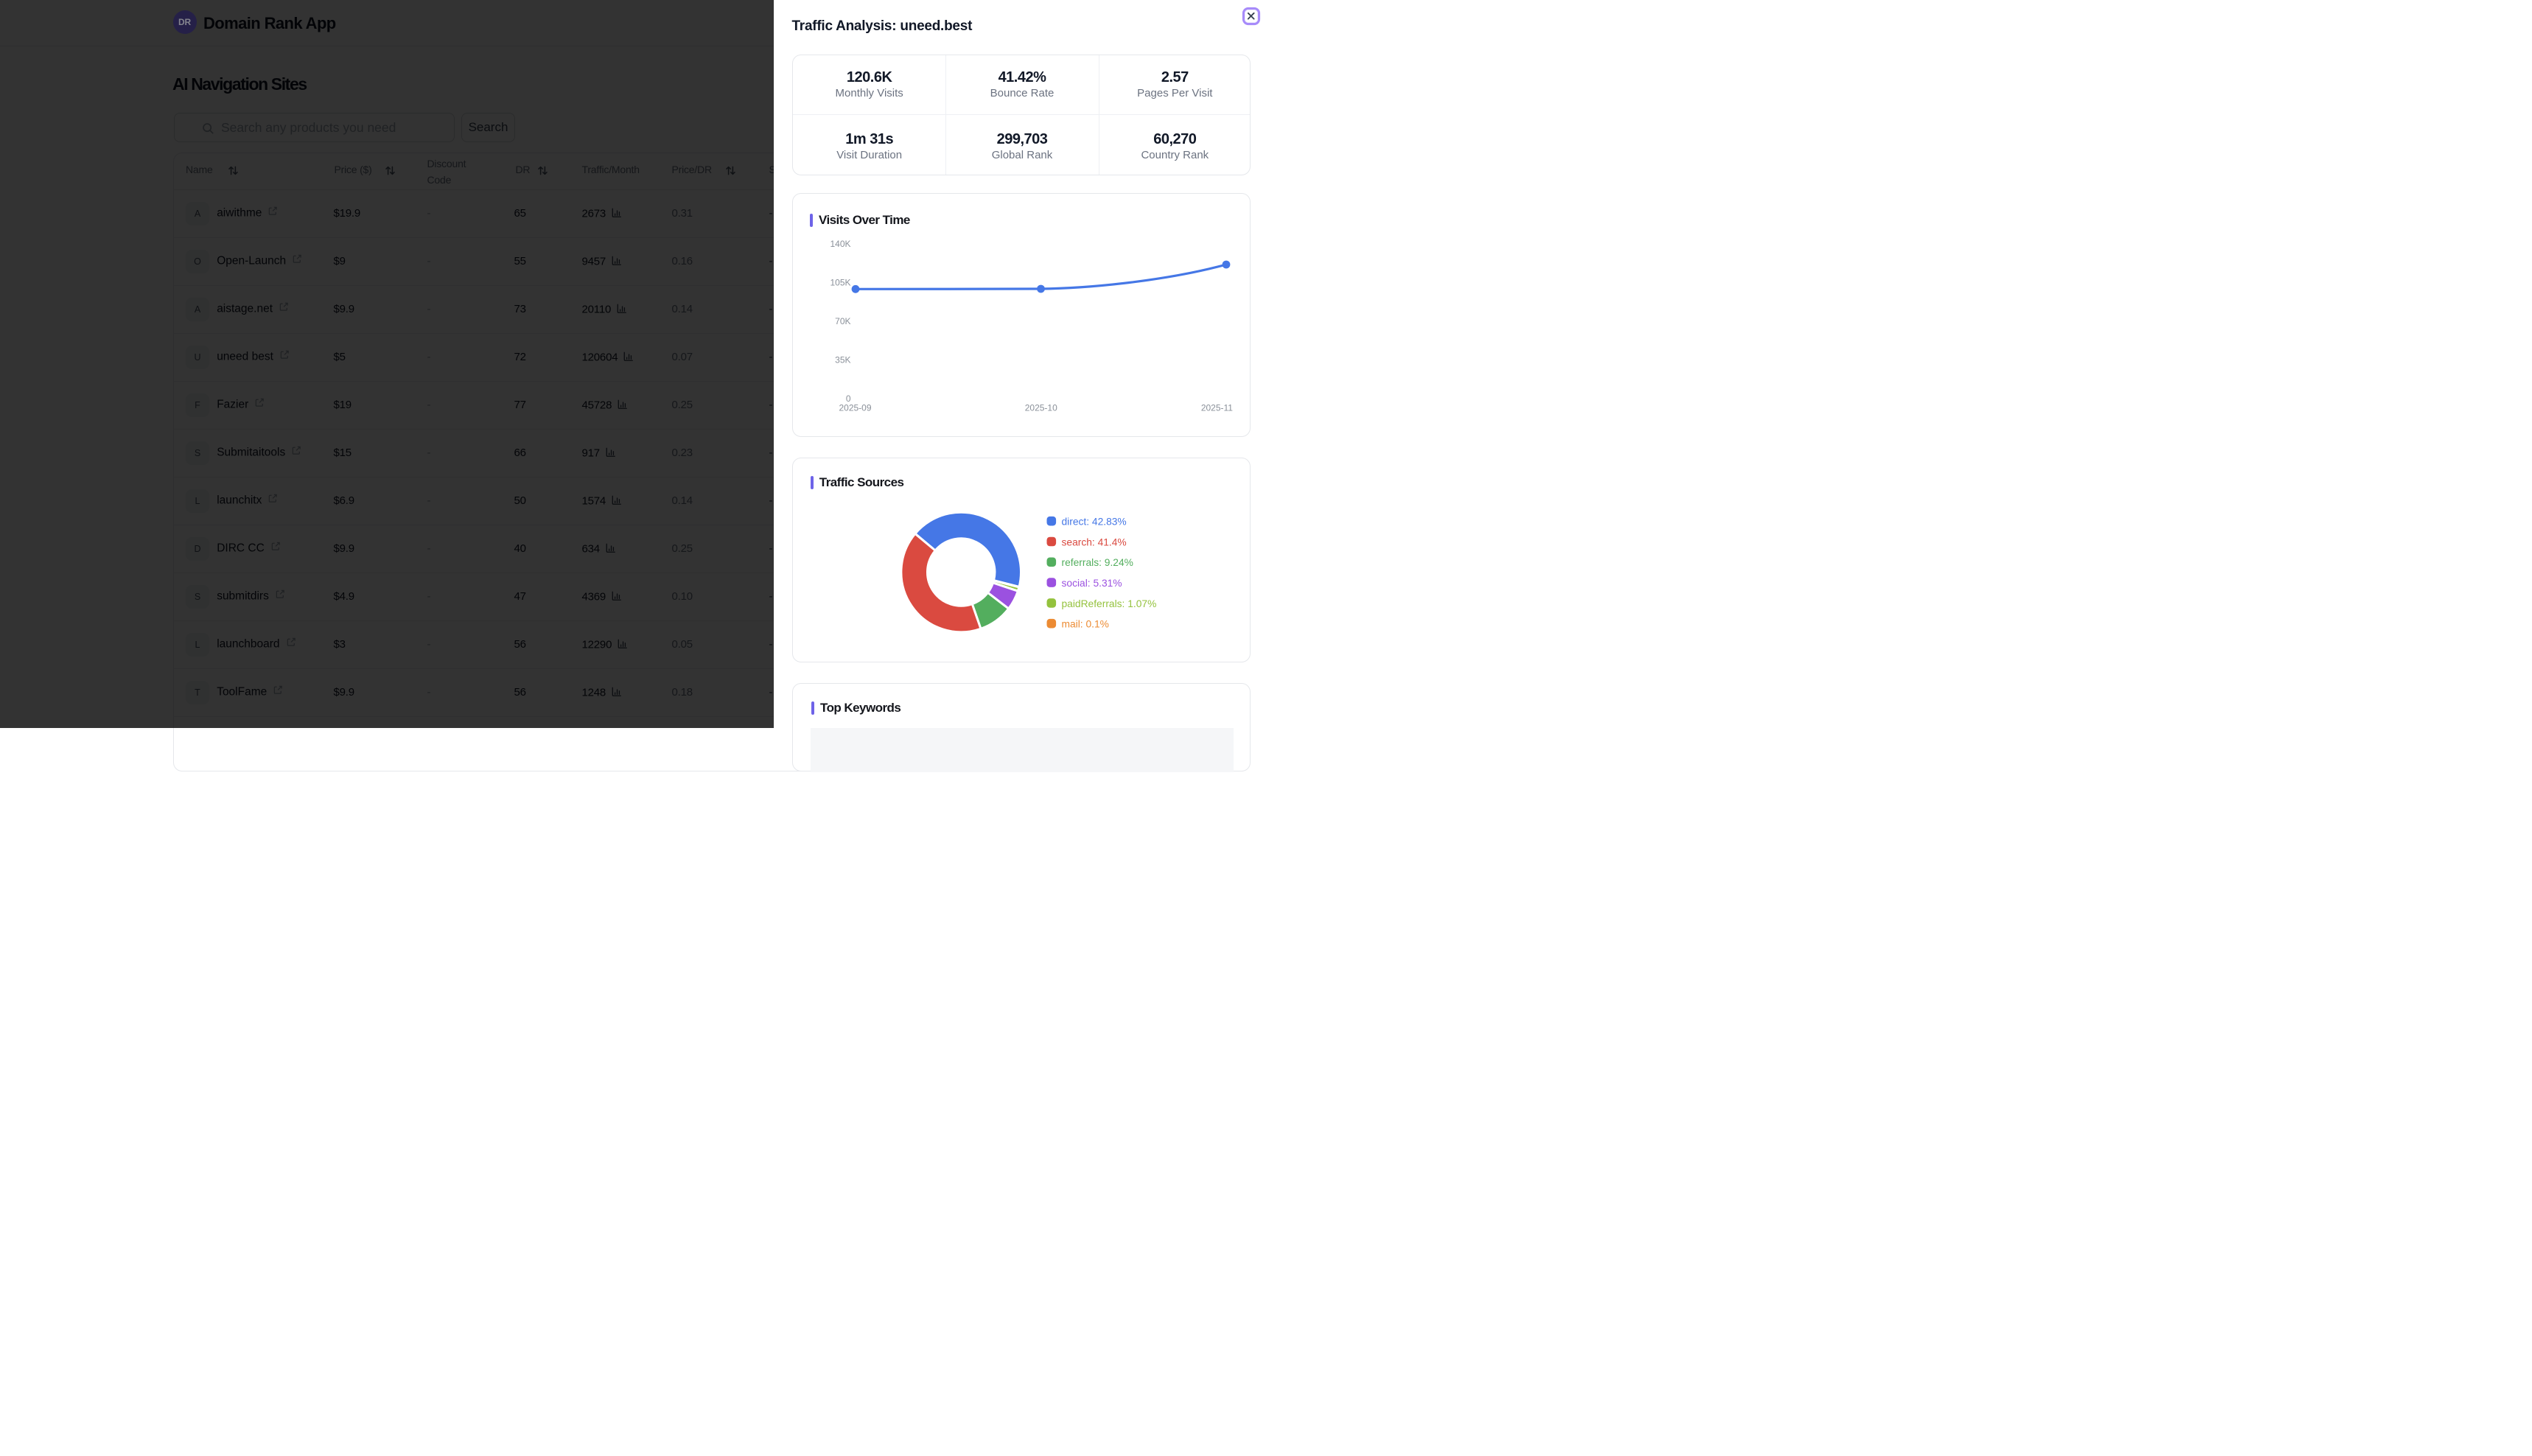  Describe the element at coordinates (1085, 623) in the screenshot. I see `svg-text: mail: 0.1%` at that location.